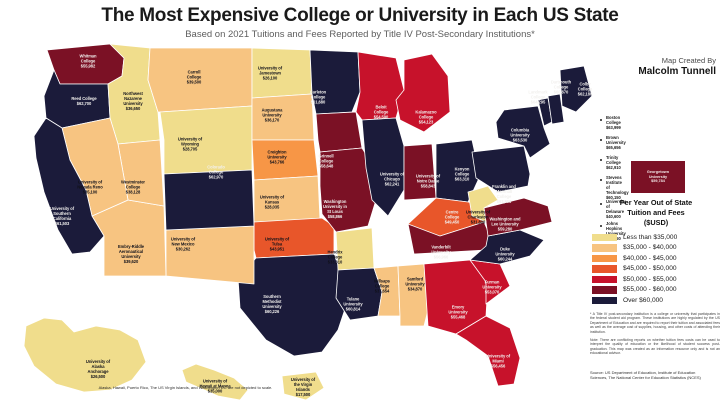 The image size is (720, 404). What do you see at coordinates (656, 222) in the screenshot?
I see `legend-title-3: ($USD)` at bounding box center [656, 222].